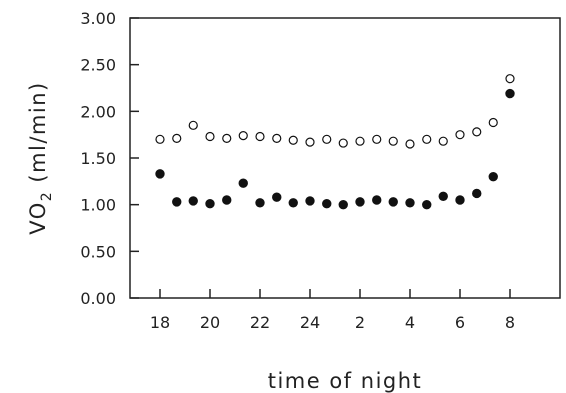  What do you see at coordinates (410, 322) in the screenshot?
I see `x-tick-label: 4` at bounding box center [410, 322].